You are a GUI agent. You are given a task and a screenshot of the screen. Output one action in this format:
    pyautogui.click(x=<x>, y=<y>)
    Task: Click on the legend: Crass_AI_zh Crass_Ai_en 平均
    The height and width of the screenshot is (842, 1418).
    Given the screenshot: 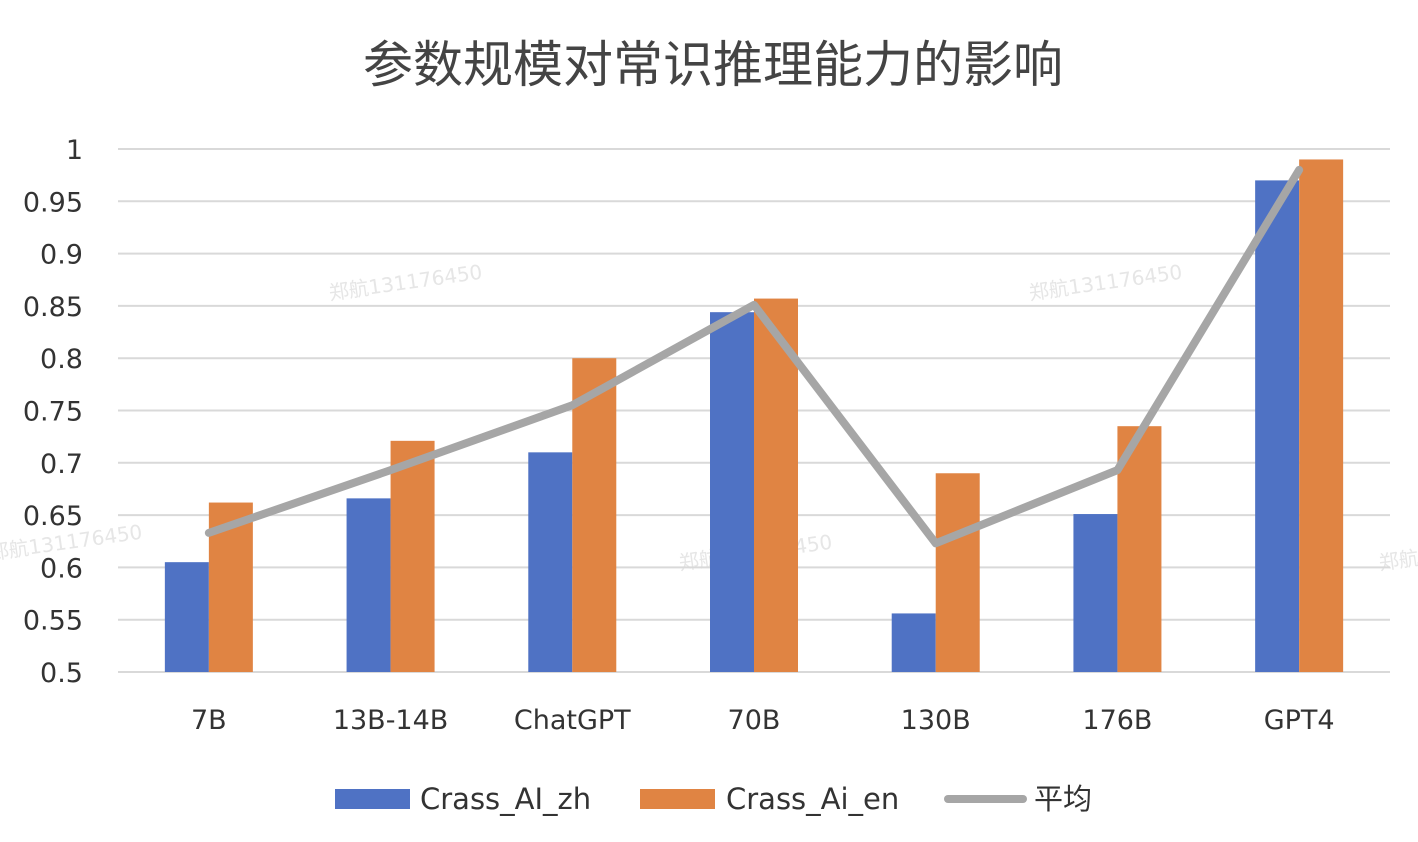 What is the action you would take?
    pyautogui.click(x=713, y=799)
    